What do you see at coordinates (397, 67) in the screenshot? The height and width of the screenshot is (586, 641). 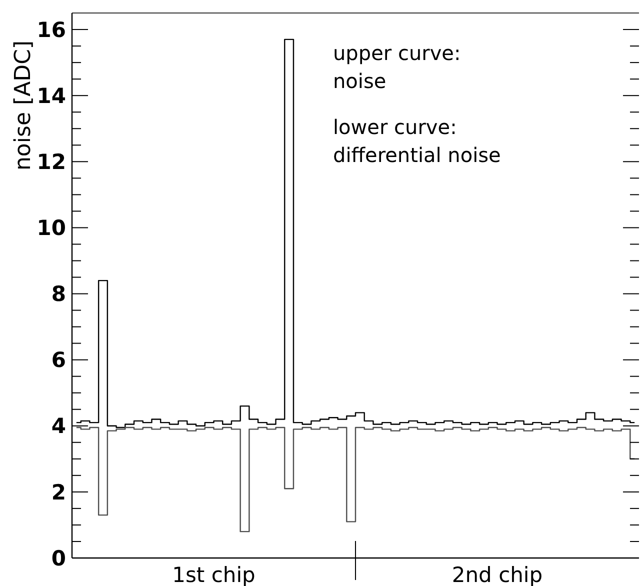 I see `annotation: upper curve: noise` at bounding box center [397, 67].